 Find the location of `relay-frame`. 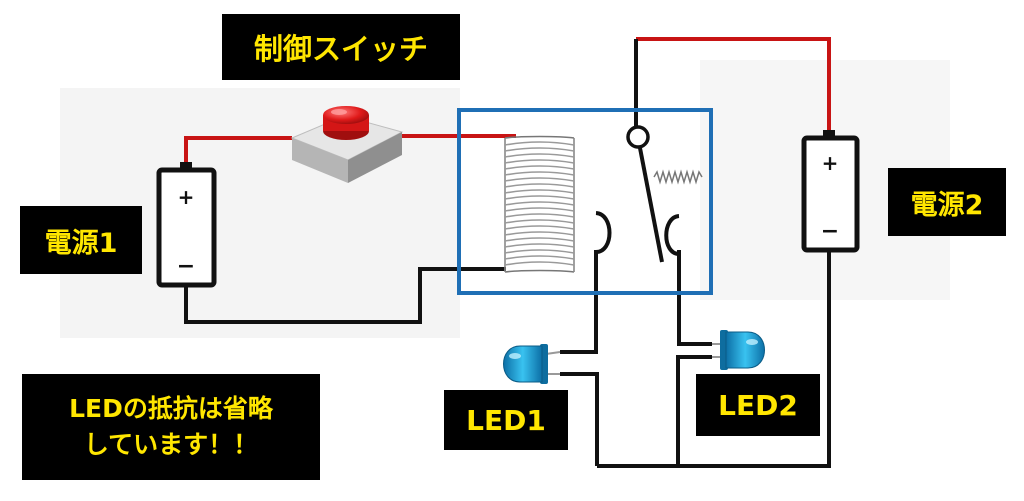

relay-frame is located at coordinates (585, 201).